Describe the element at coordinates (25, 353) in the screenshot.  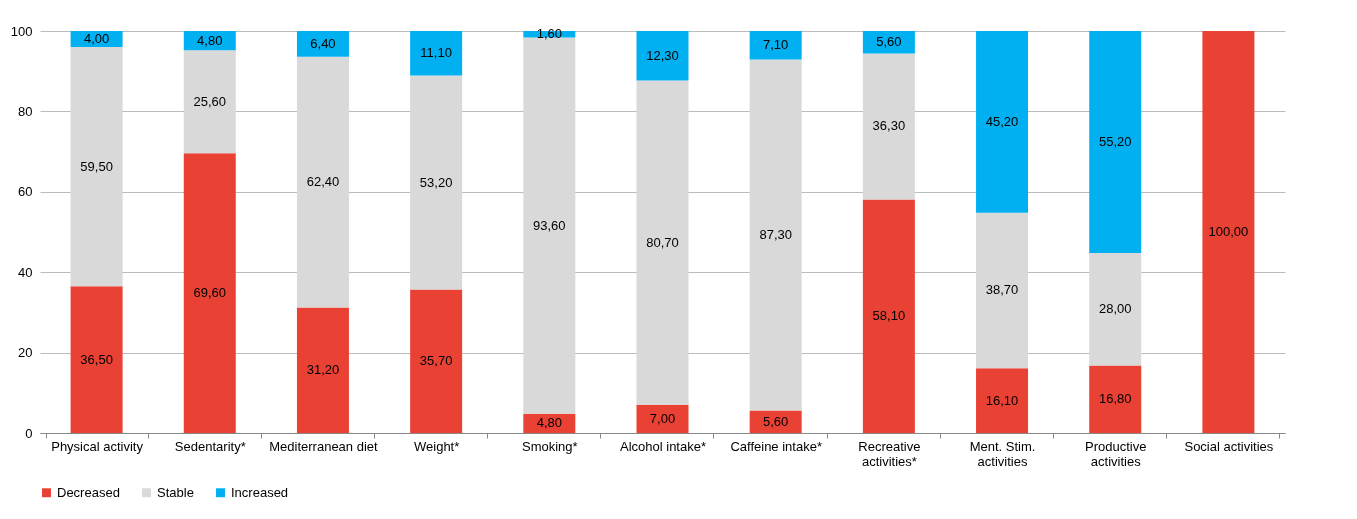
I see `y-tick-label: 20` at that location.